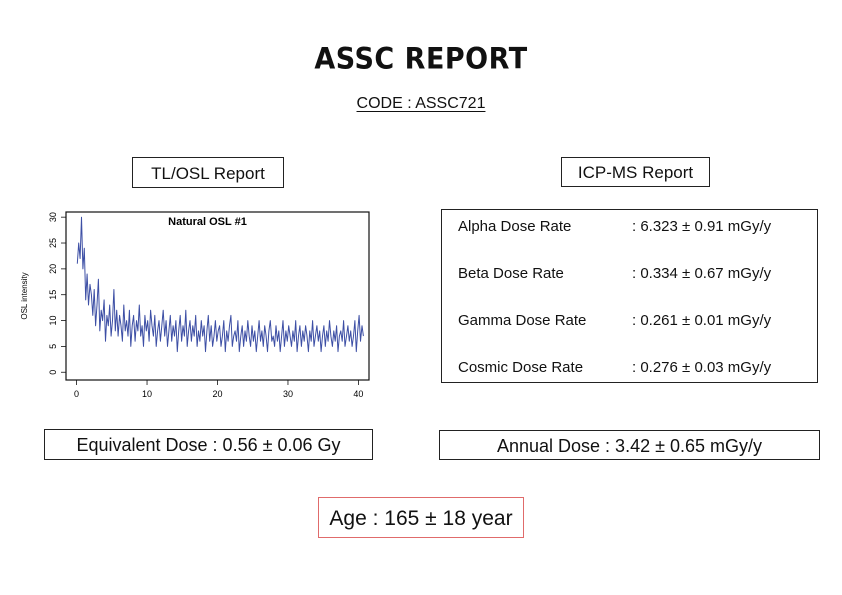  What do you see at coordinates (635, 172) in the screenshot?
I see `icp-ms-report-label: ICP-MS Report` at bounding box center [635, 172].